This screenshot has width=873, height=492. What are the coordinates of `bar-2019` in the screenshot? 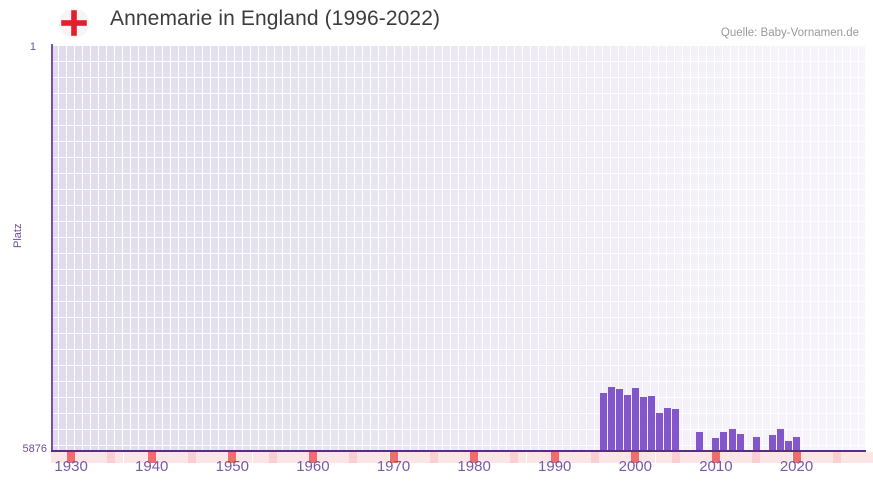 It's located at (788, 445).